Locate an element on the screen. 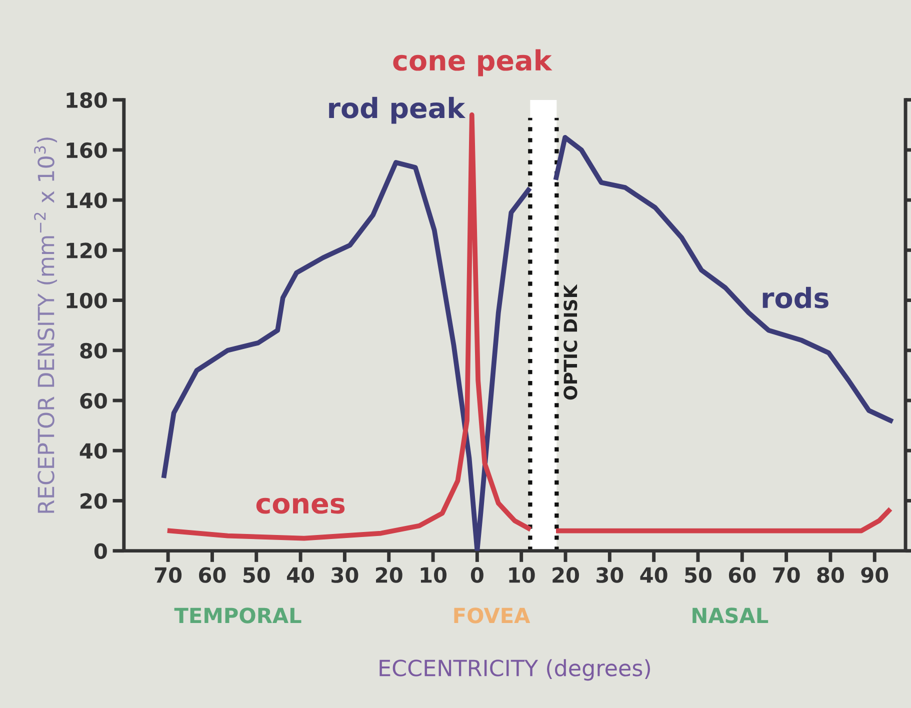  x-tick-label: 90 is located at coordinates (874, 575).